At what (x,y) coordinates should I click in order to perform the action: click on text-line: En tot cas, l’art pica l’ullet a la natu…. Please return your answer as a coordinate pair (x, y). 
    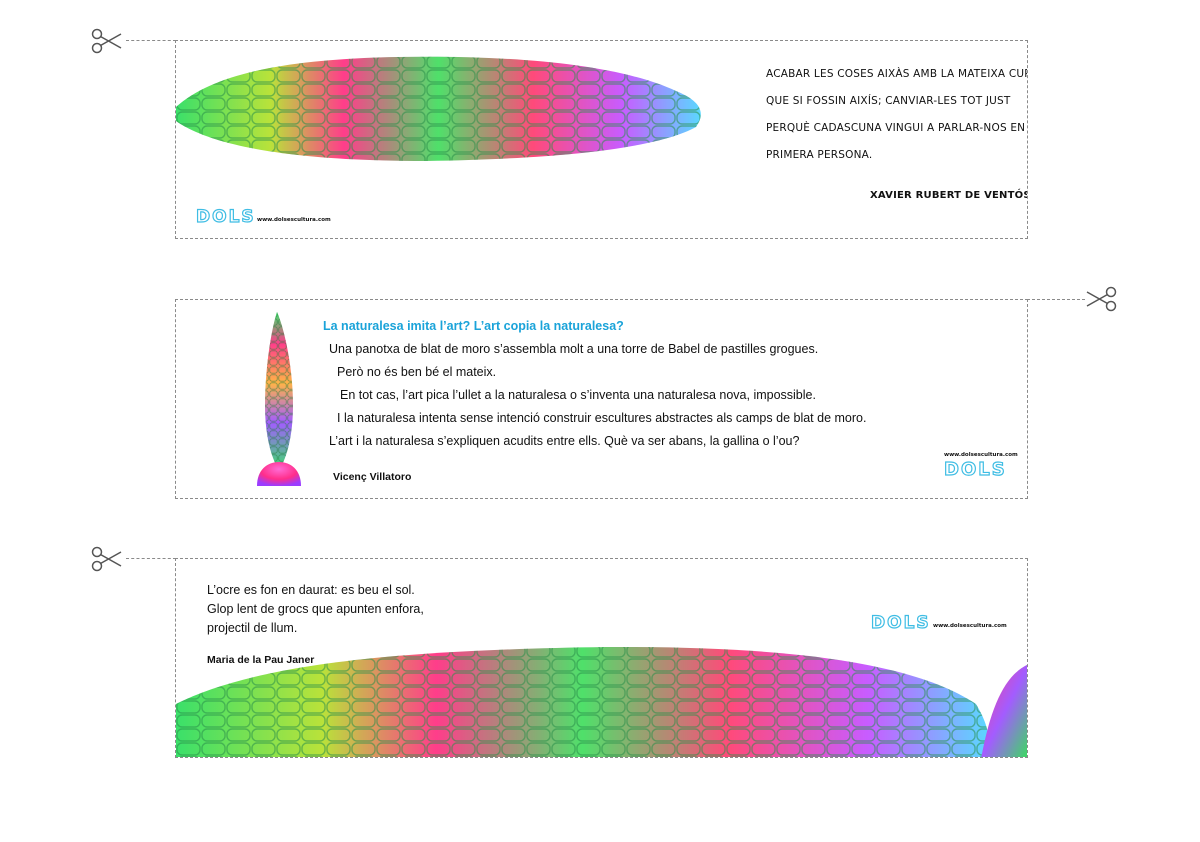
    Looking at the image, I should click on (578, 395).